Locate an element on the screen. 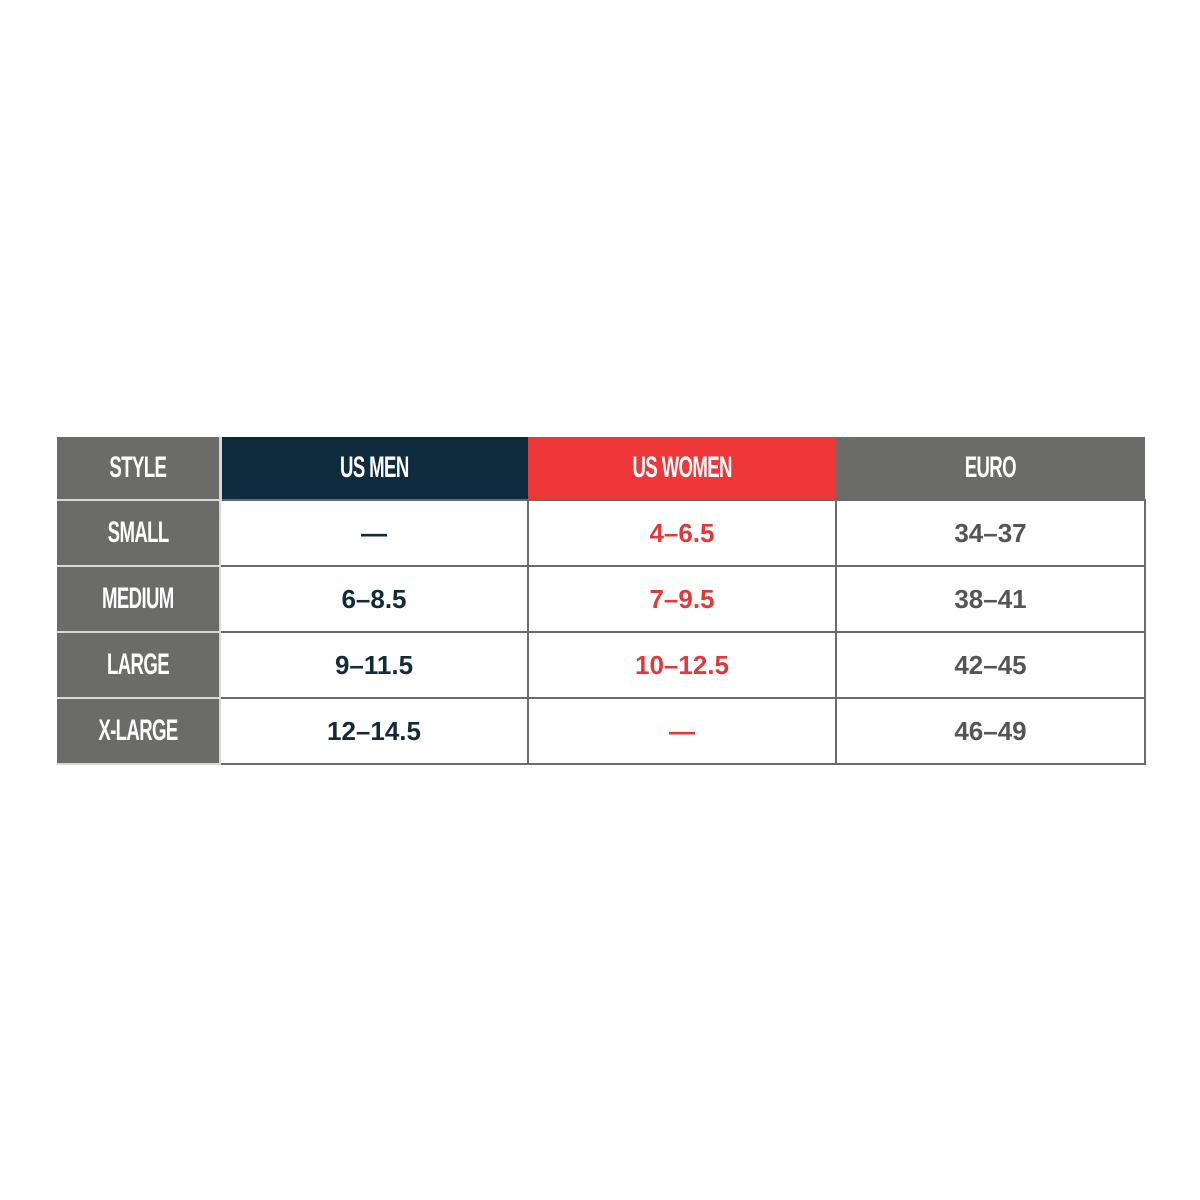 Image resolution: width=1200 pixels, height=1200 pixels. table-row: MEDIUM 6–8.5 7–9.5 38–41 is located at coordinates (601, 599).